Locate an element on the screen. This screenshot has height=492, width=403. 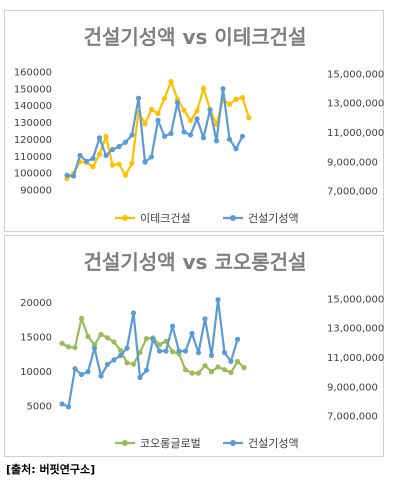
legend-label: 코오롱글로벌 is located at coordinates (170, 443).